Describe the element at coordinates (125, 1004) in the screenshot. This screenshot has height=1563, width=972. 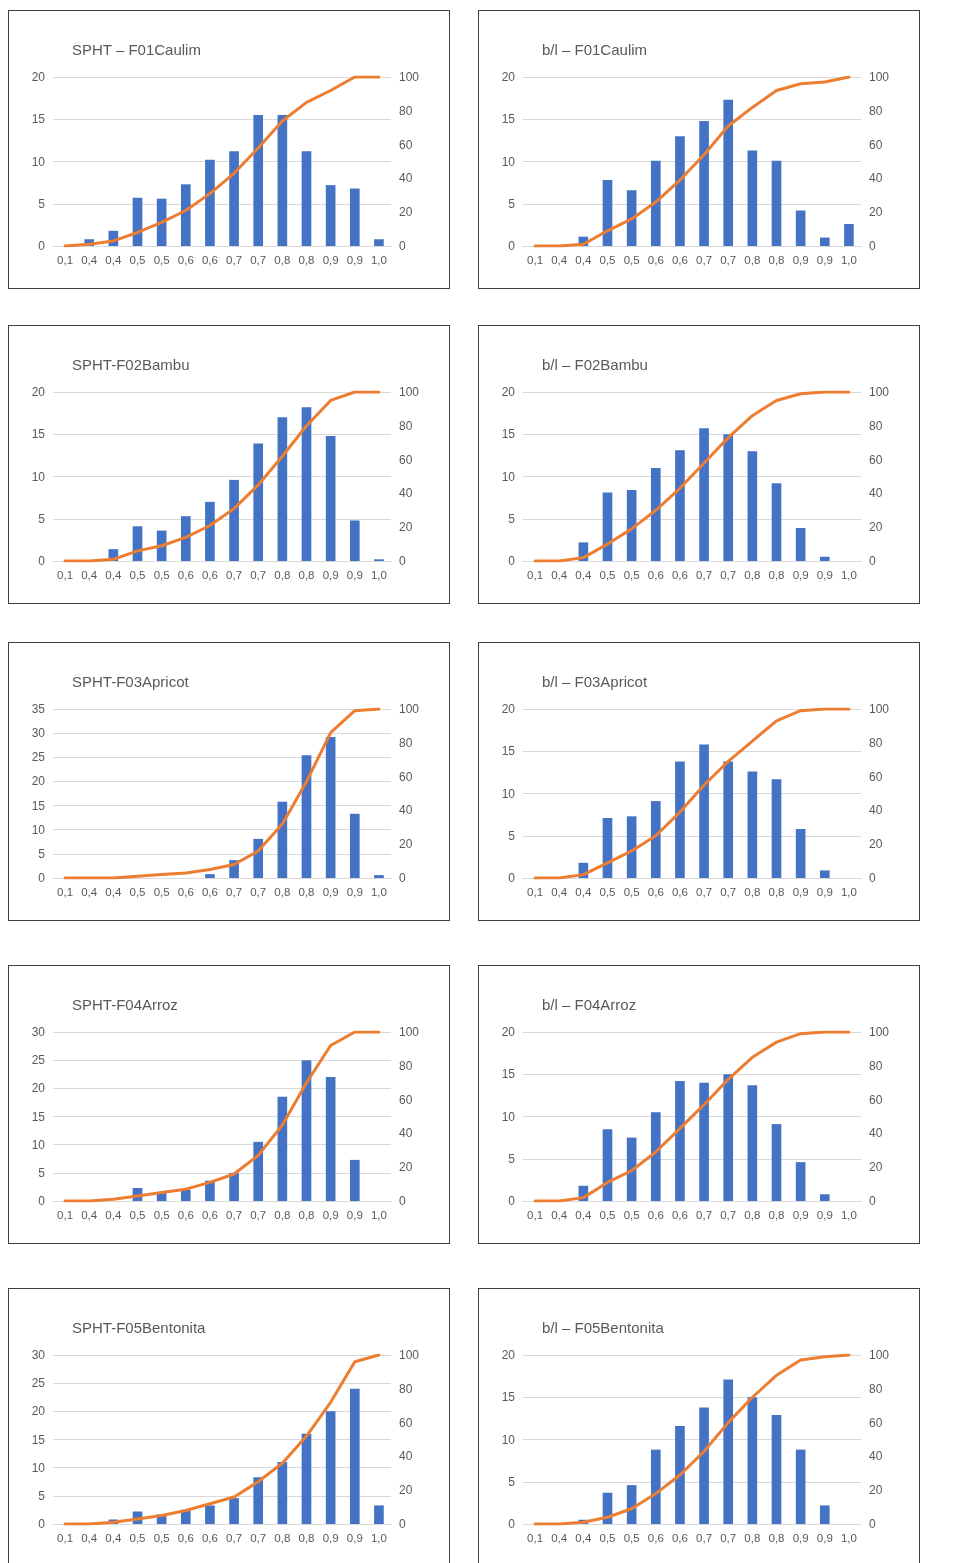
I see `chart-title: SPHT-F04Arroz` at that location.